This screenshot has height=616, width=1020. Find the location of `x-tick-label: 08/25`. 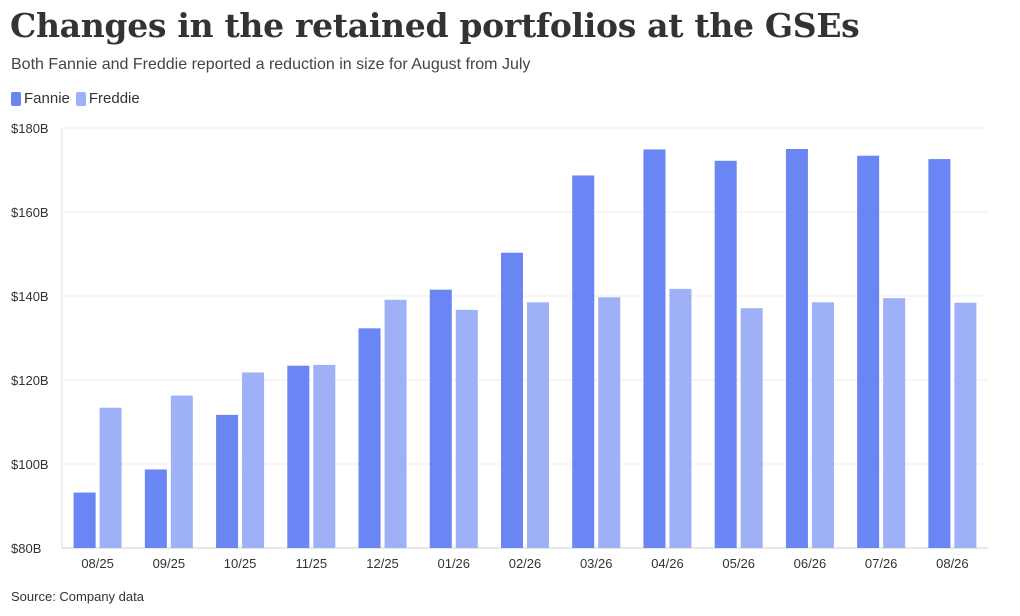

x-tick-label: 08/25 is located at coordinates (97, 563).